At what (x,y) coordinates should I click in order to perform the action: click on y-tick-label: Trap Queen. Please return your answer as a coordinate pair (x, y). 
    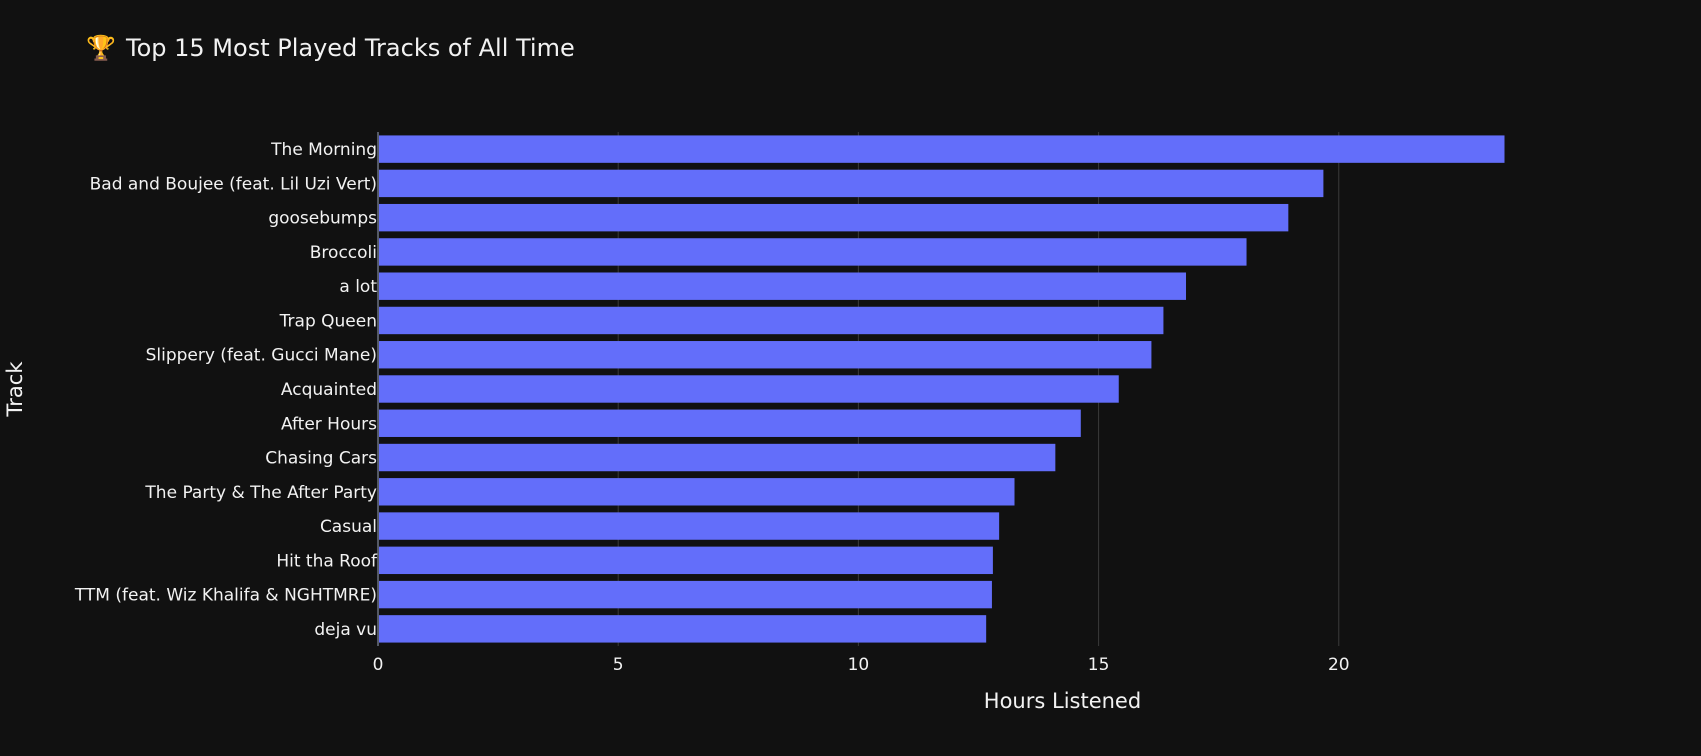
    Looking at the image, I should click on (328, 321).